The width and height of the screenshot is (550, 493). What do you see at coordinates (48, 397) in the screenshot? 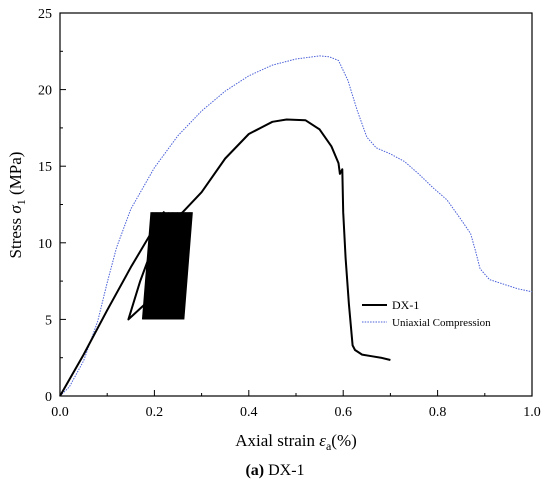
I see `y-tick-label: 0` at bounding box center [48, 397].